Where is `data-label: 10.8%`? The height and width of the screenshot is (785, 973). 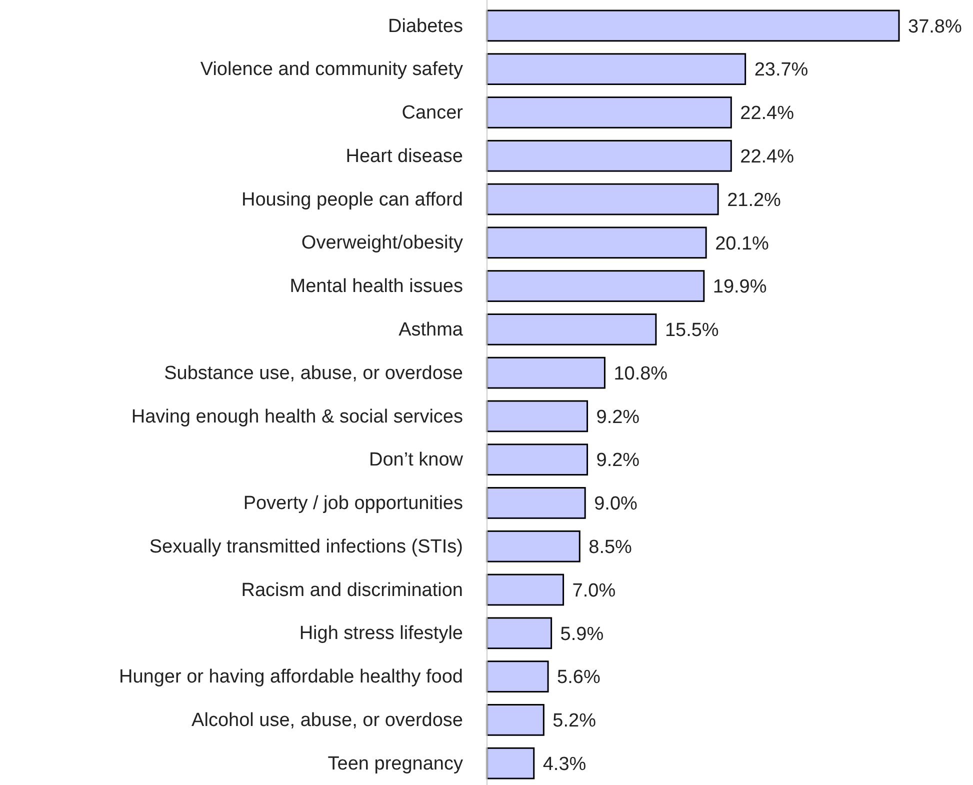 data-label: 10.8% is located at coordinates (641, 373).